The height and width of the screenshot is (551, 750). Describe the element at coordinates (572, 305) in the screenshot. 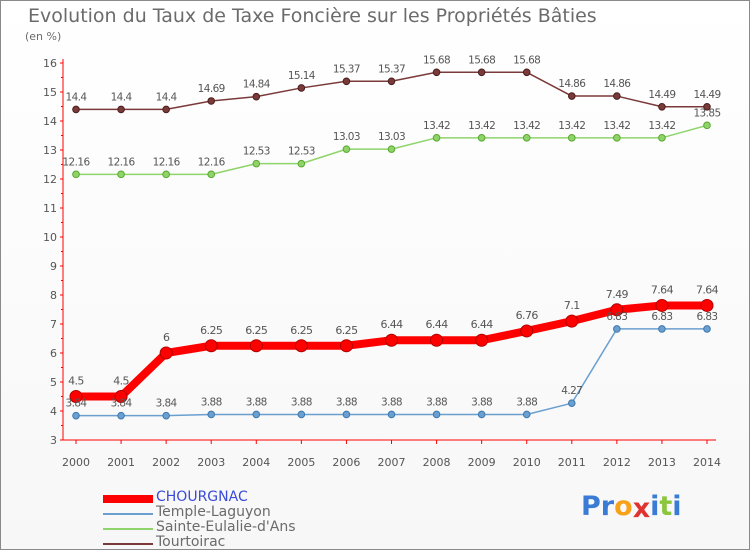

I see `data-label-chourgnac: 7.1` at that location.